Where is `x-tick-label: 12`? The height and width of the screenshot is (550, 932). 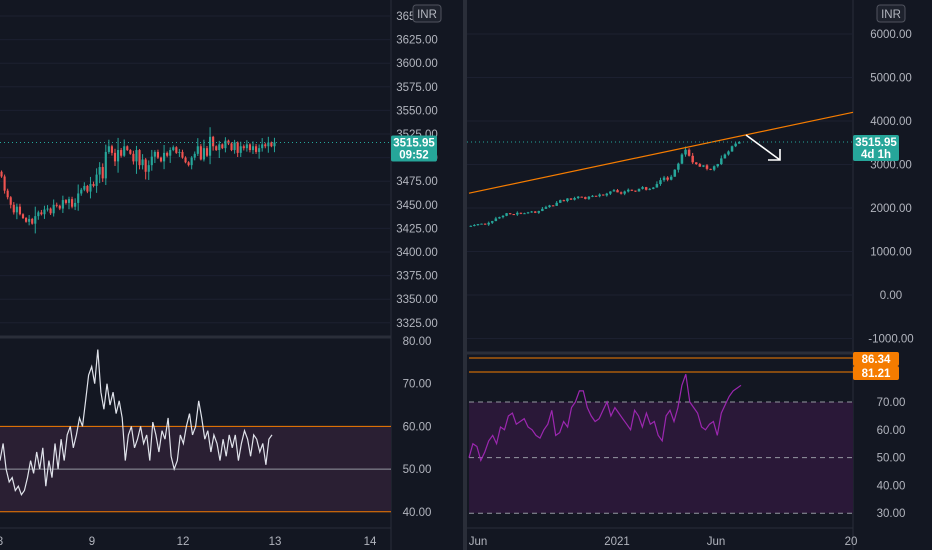
x-tick-label: 12 is located at coordinates (183, 542).